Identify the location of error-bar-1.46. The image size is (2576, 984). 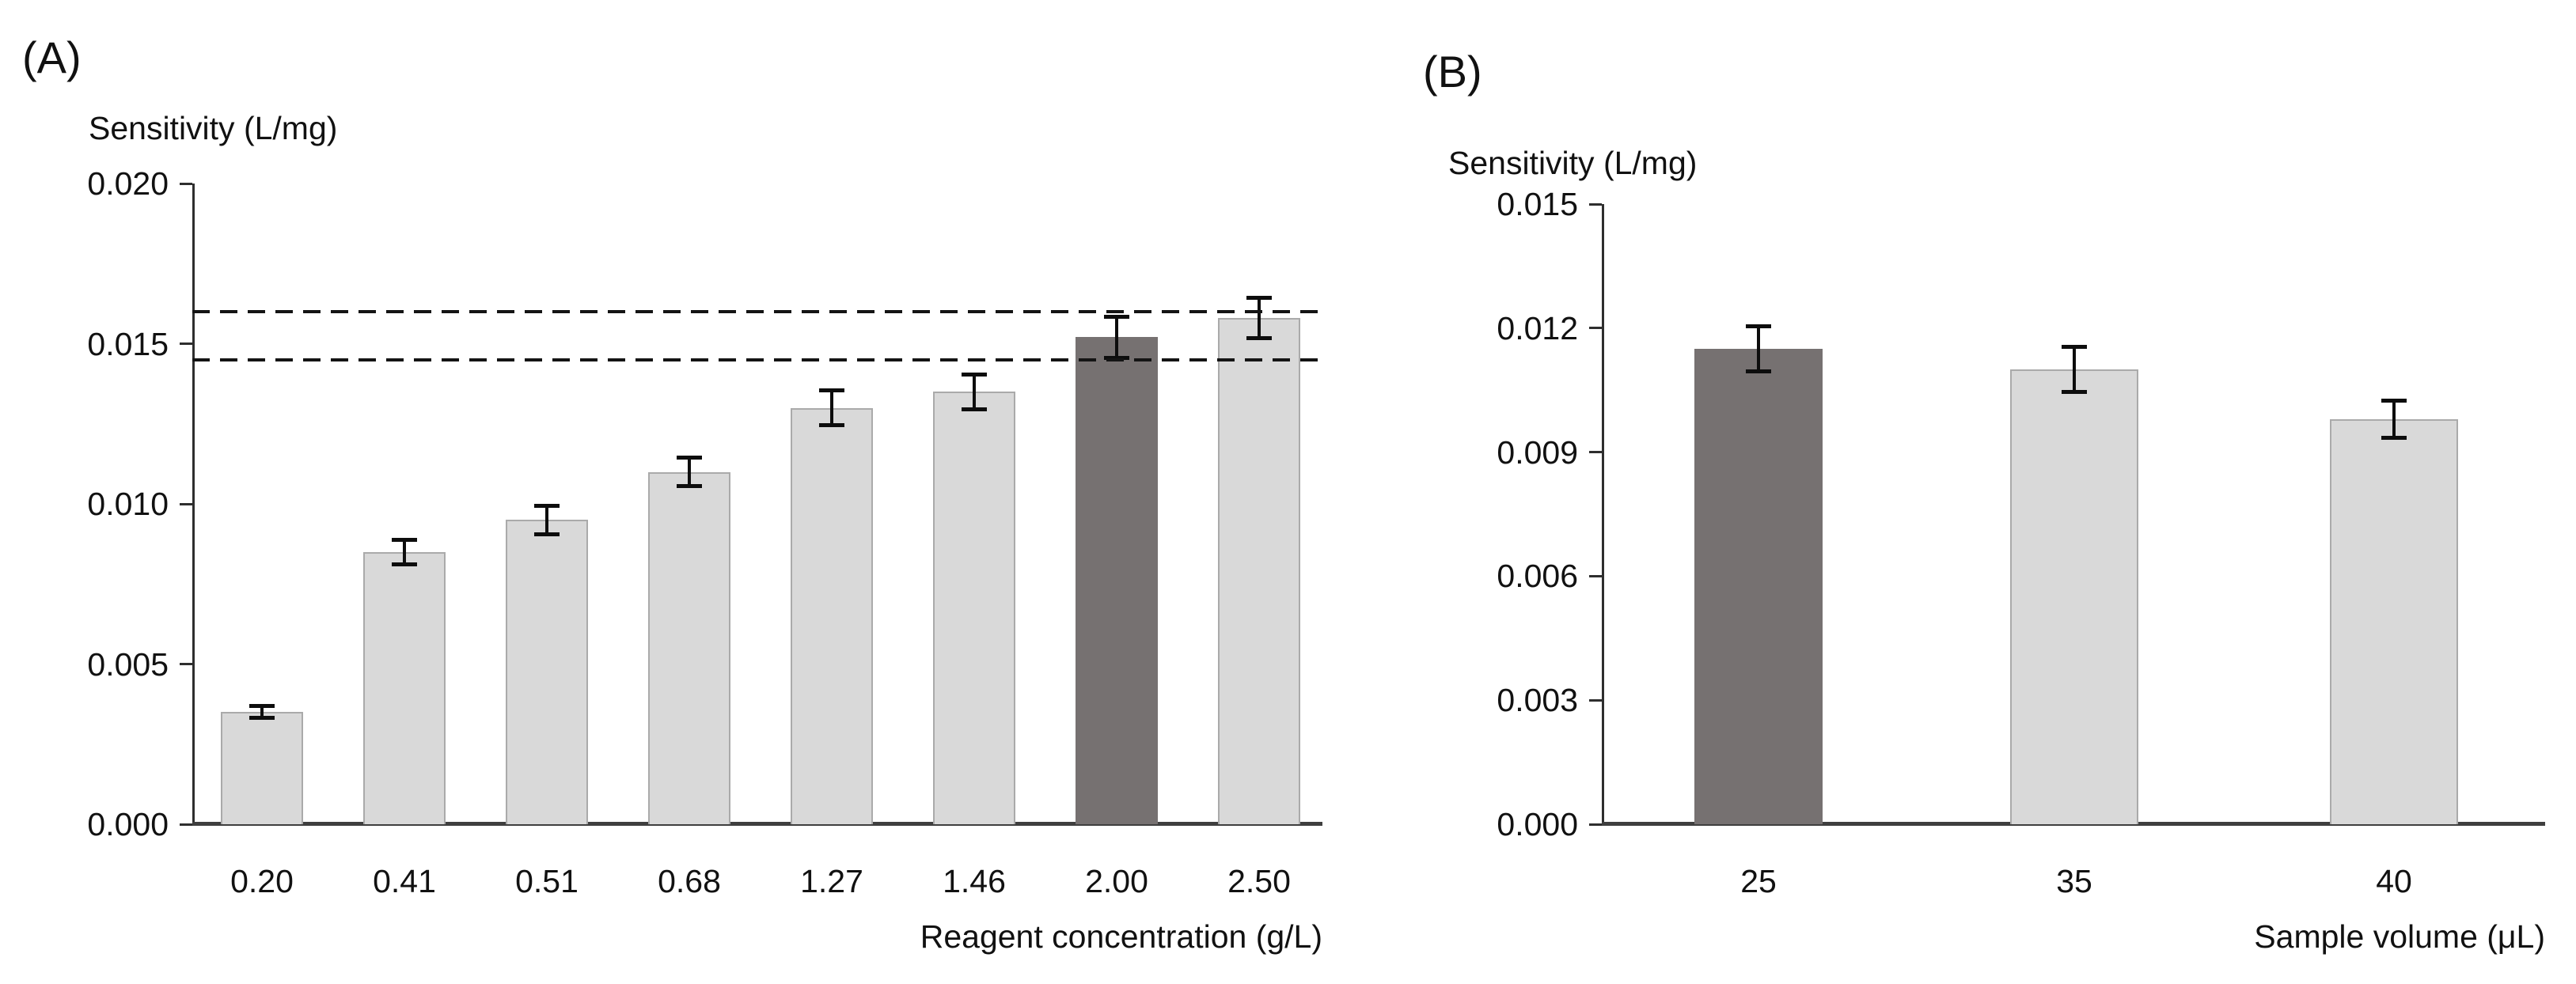
(974, 391).